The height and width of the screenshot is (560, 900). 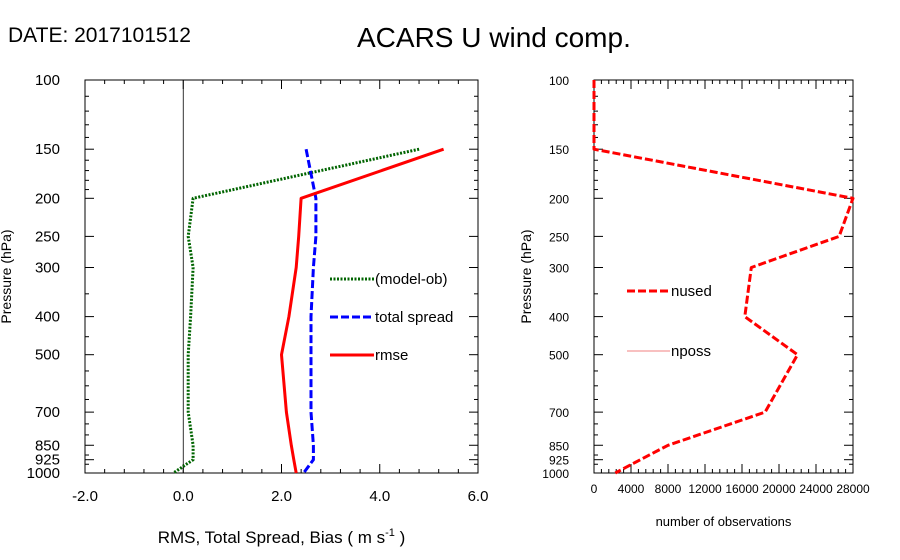 I want to click on series-line-rmse, so click(x=362, y=310).